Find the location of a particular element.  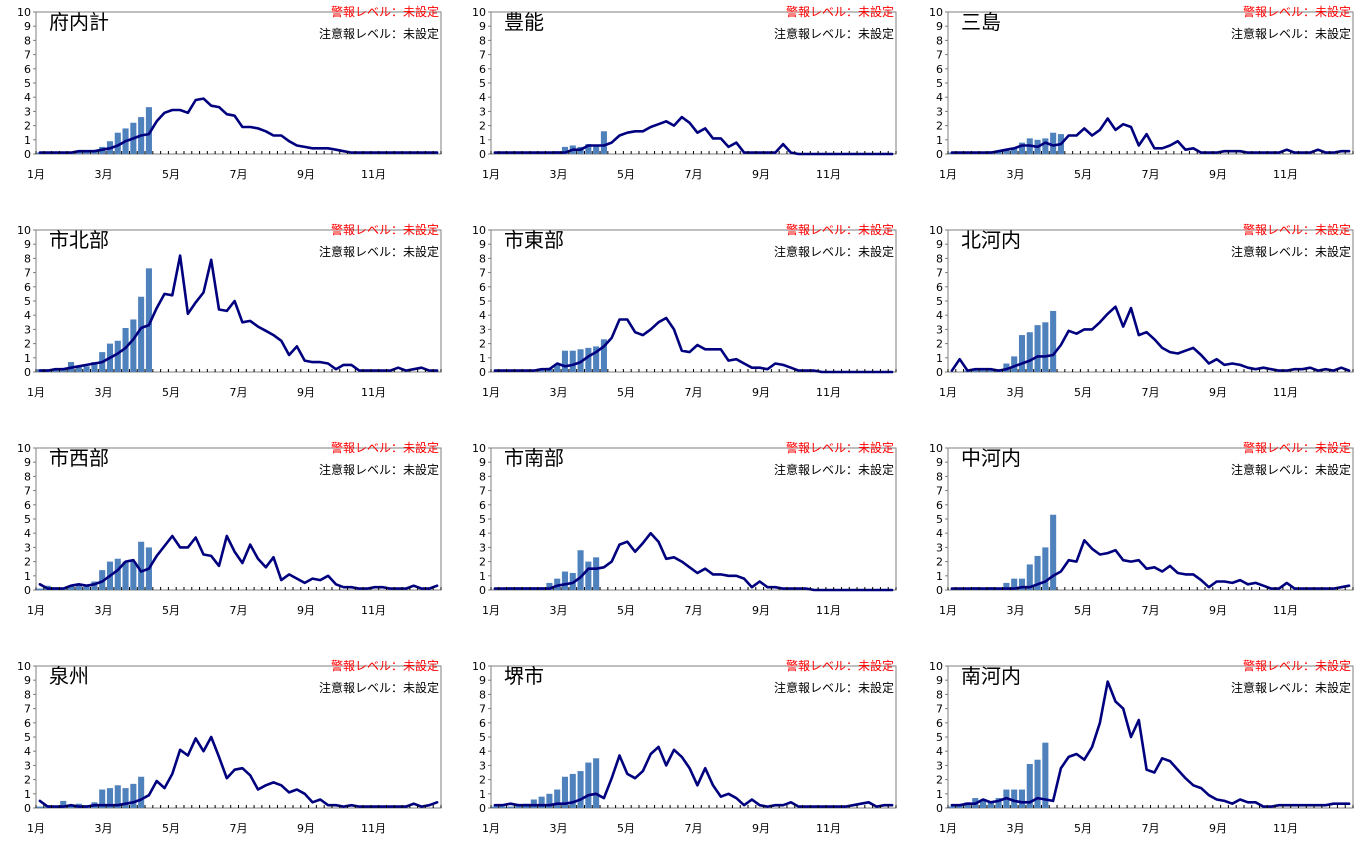

region-label: 府内計 is located at coordinates (79, 22).